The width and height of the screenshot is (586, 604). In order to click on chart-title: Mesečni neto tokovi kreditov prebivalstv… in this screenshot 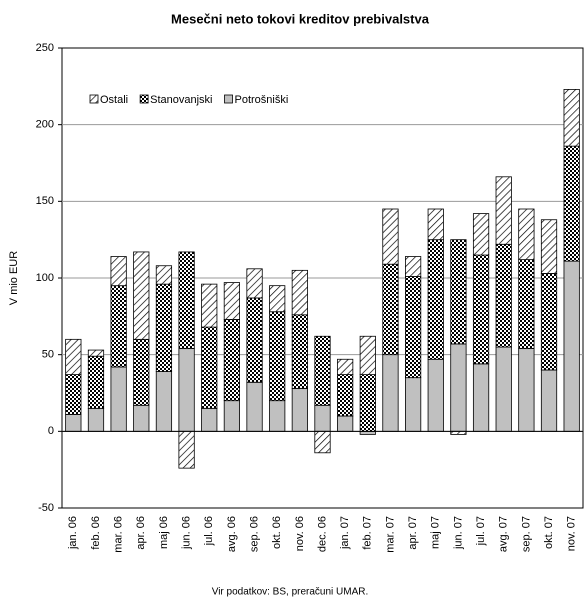, I will do `click(300, 18)`.